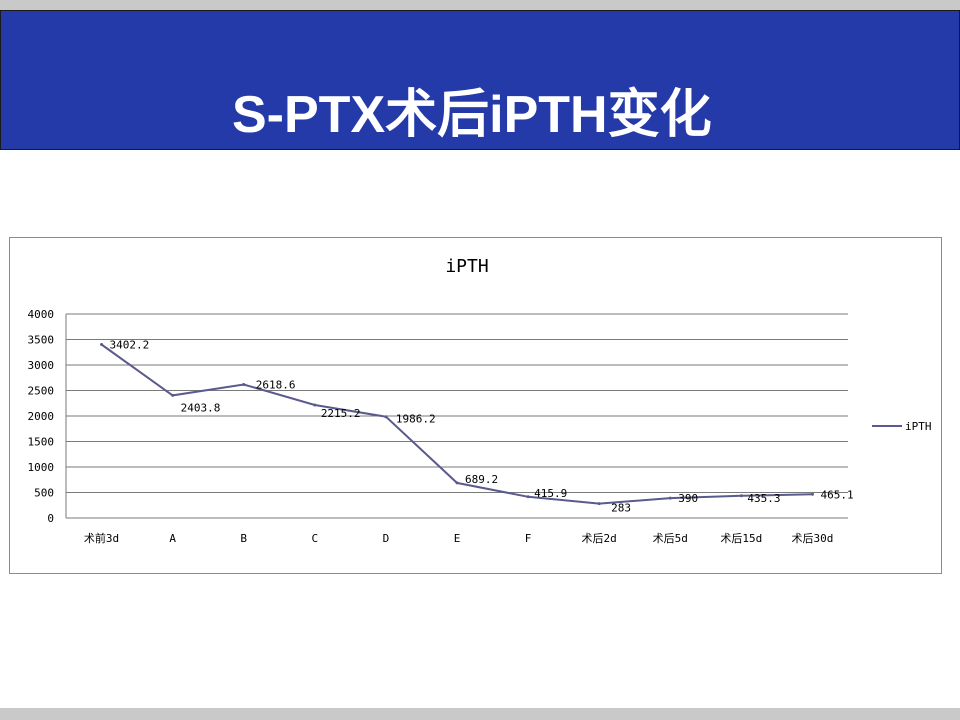 This screenshot has width=960, height=720. Describe the element at coordinates (688, 498) in the screenshot. I see `data-label: 390` at that location.